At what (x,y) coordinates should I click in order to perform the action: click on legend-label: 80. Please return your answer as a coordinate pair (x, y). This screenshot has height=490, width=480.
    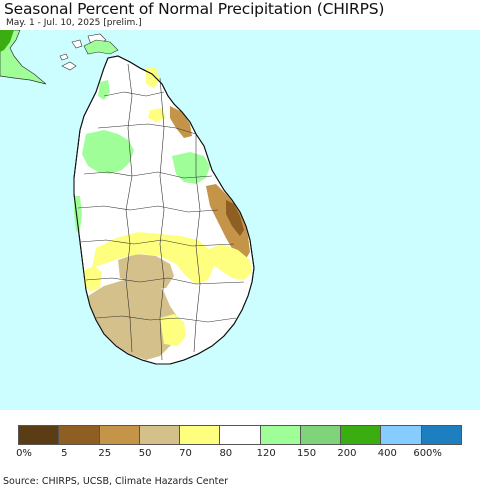
    Looking at the image, I should click on (226, 453).